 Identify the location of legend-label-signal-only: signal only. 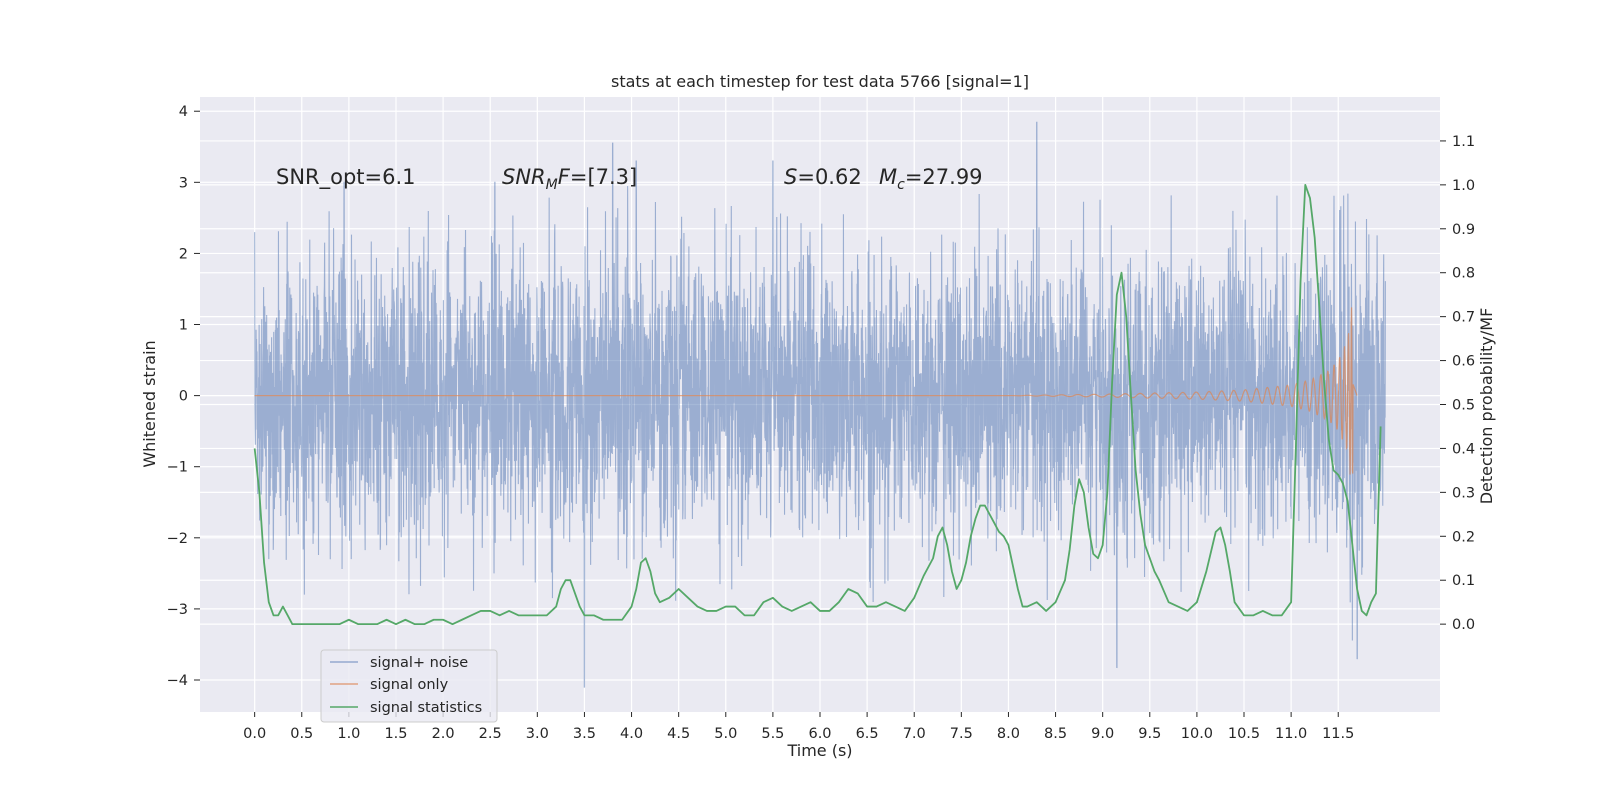
(409, 685).